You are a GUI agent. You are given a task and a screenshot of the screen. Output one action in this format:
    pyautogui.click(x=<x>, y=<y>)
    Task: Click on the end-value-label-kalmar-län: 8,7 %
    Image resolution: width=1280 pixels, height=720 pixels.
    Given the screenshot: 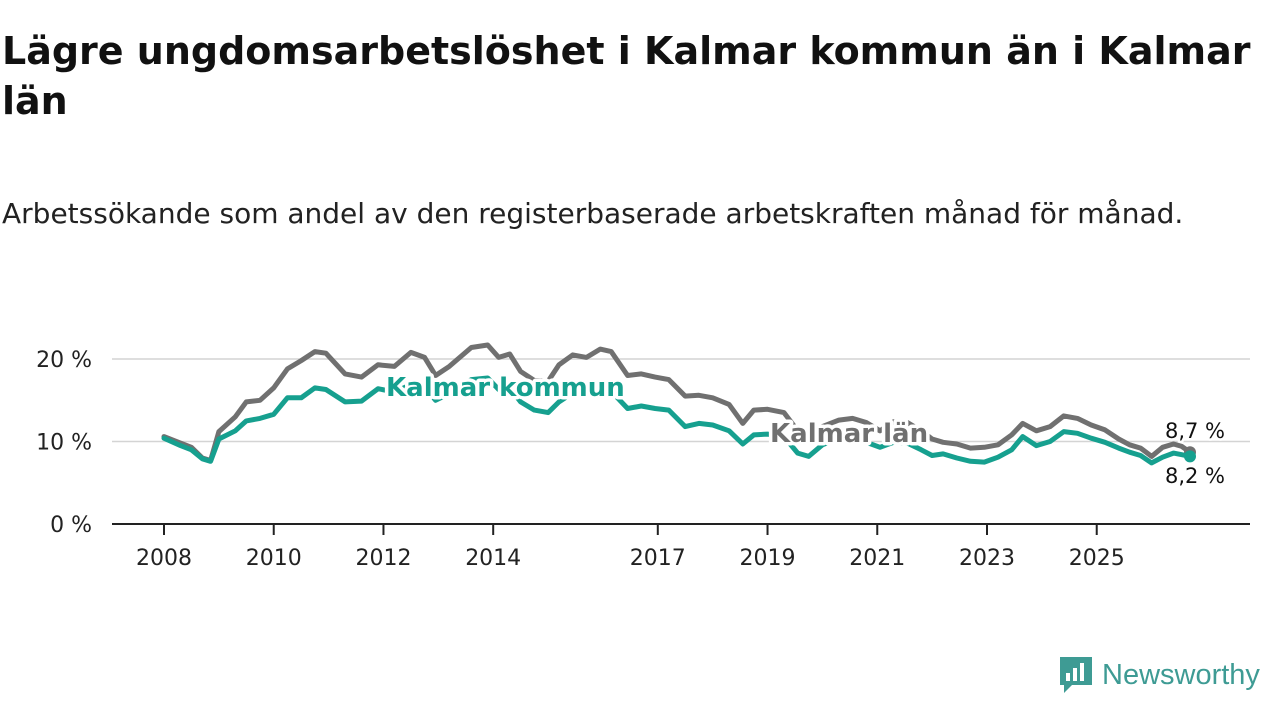 What is the action you would take?
    pyautogui.click(x=1195, y=431)
    